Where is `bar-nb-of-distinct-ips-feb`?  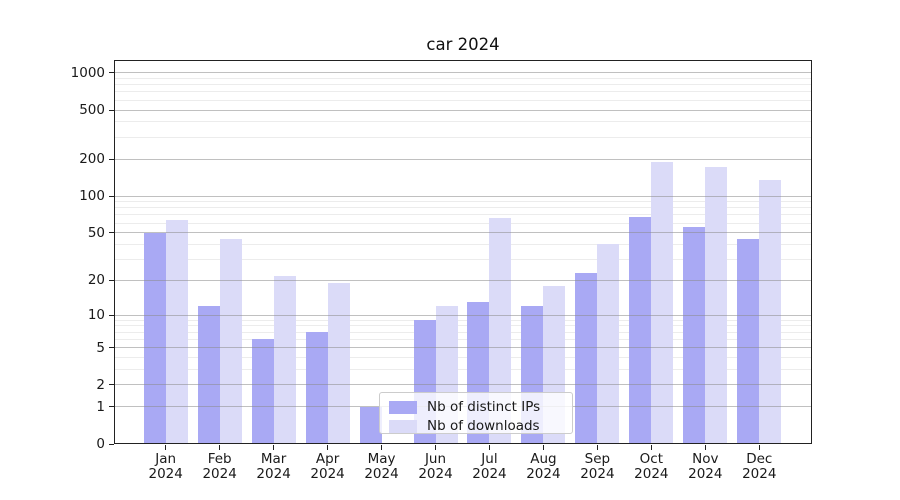
bar-nb-of-distinct-ips-feb is located at coordinates (208, 375).